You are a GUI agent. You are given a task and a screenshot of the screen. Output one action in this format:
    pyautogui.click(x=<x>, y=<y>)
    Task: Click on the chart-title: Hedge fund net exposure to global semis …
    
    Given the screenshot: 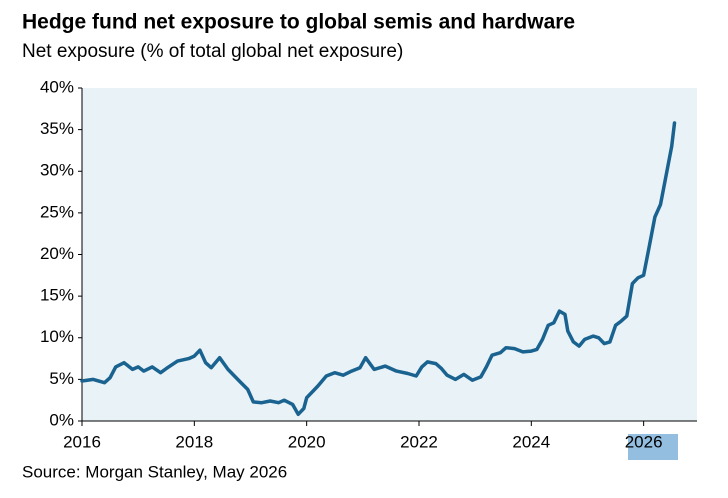 What is the action you would take?
    pyautogui.click(x=298, y=22)
    